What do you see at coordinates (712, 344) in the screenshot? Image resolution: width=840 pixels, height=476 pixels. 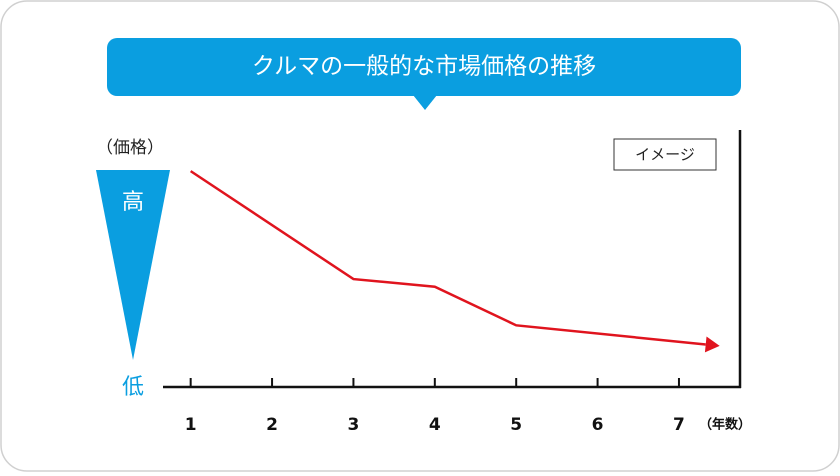 I see `arrow-head` at bounding box center [712, 344].